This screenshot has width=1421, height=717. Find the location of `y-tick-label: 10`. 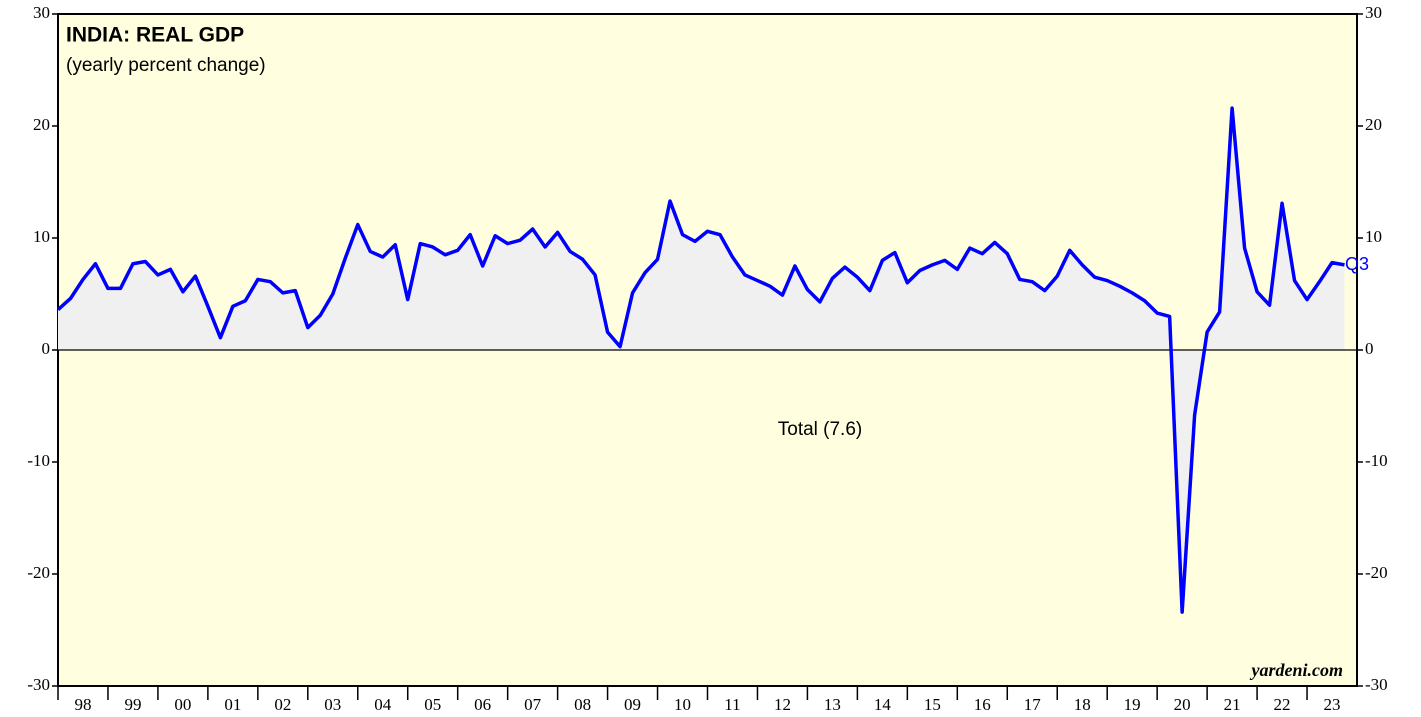

y-tick-label: 10 is located at coordinates (41, 236).